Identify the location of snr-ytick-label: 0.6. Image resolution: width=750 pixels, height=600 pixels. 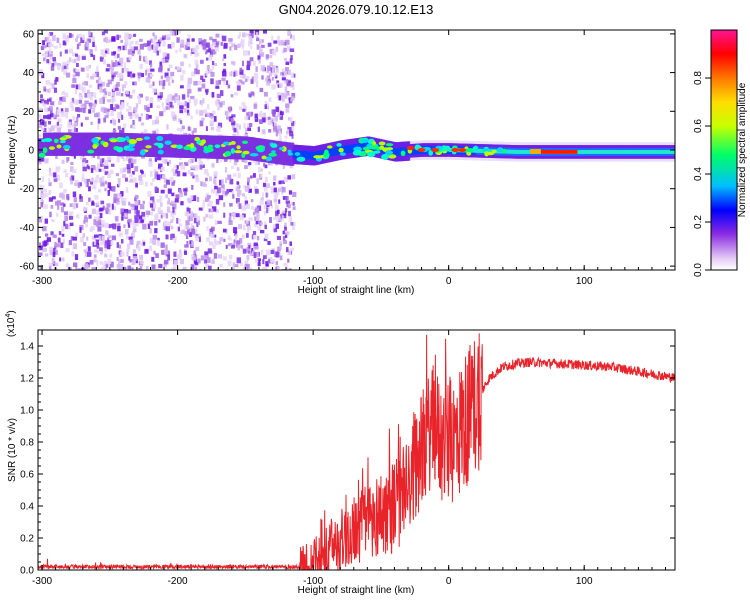
(27, 475).